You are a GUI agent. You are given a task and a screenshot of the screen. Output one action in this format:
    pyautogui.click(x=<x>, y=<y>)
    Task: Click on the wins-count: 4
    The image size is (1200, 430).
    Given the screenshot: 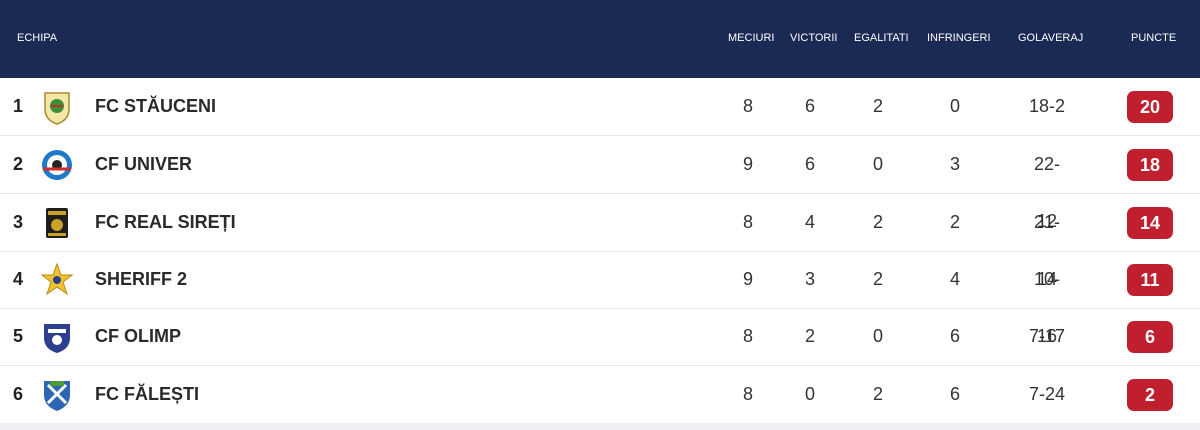 What is the action you would take?
    pyautogui.click(x=809, y=222)
    